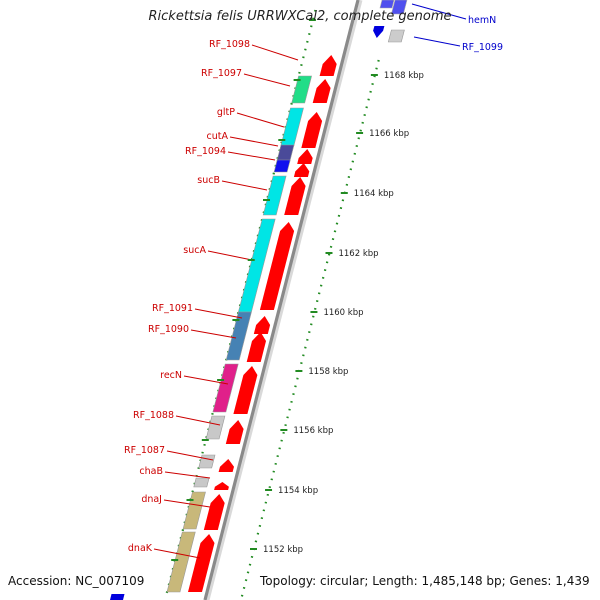 The height and width of the screenshot is (600, 600). What do you see at coordinates (343, 313) in the screenshot?
I see `kbp-tick-label: 1160 kbp` at bounding box center [343, 313].